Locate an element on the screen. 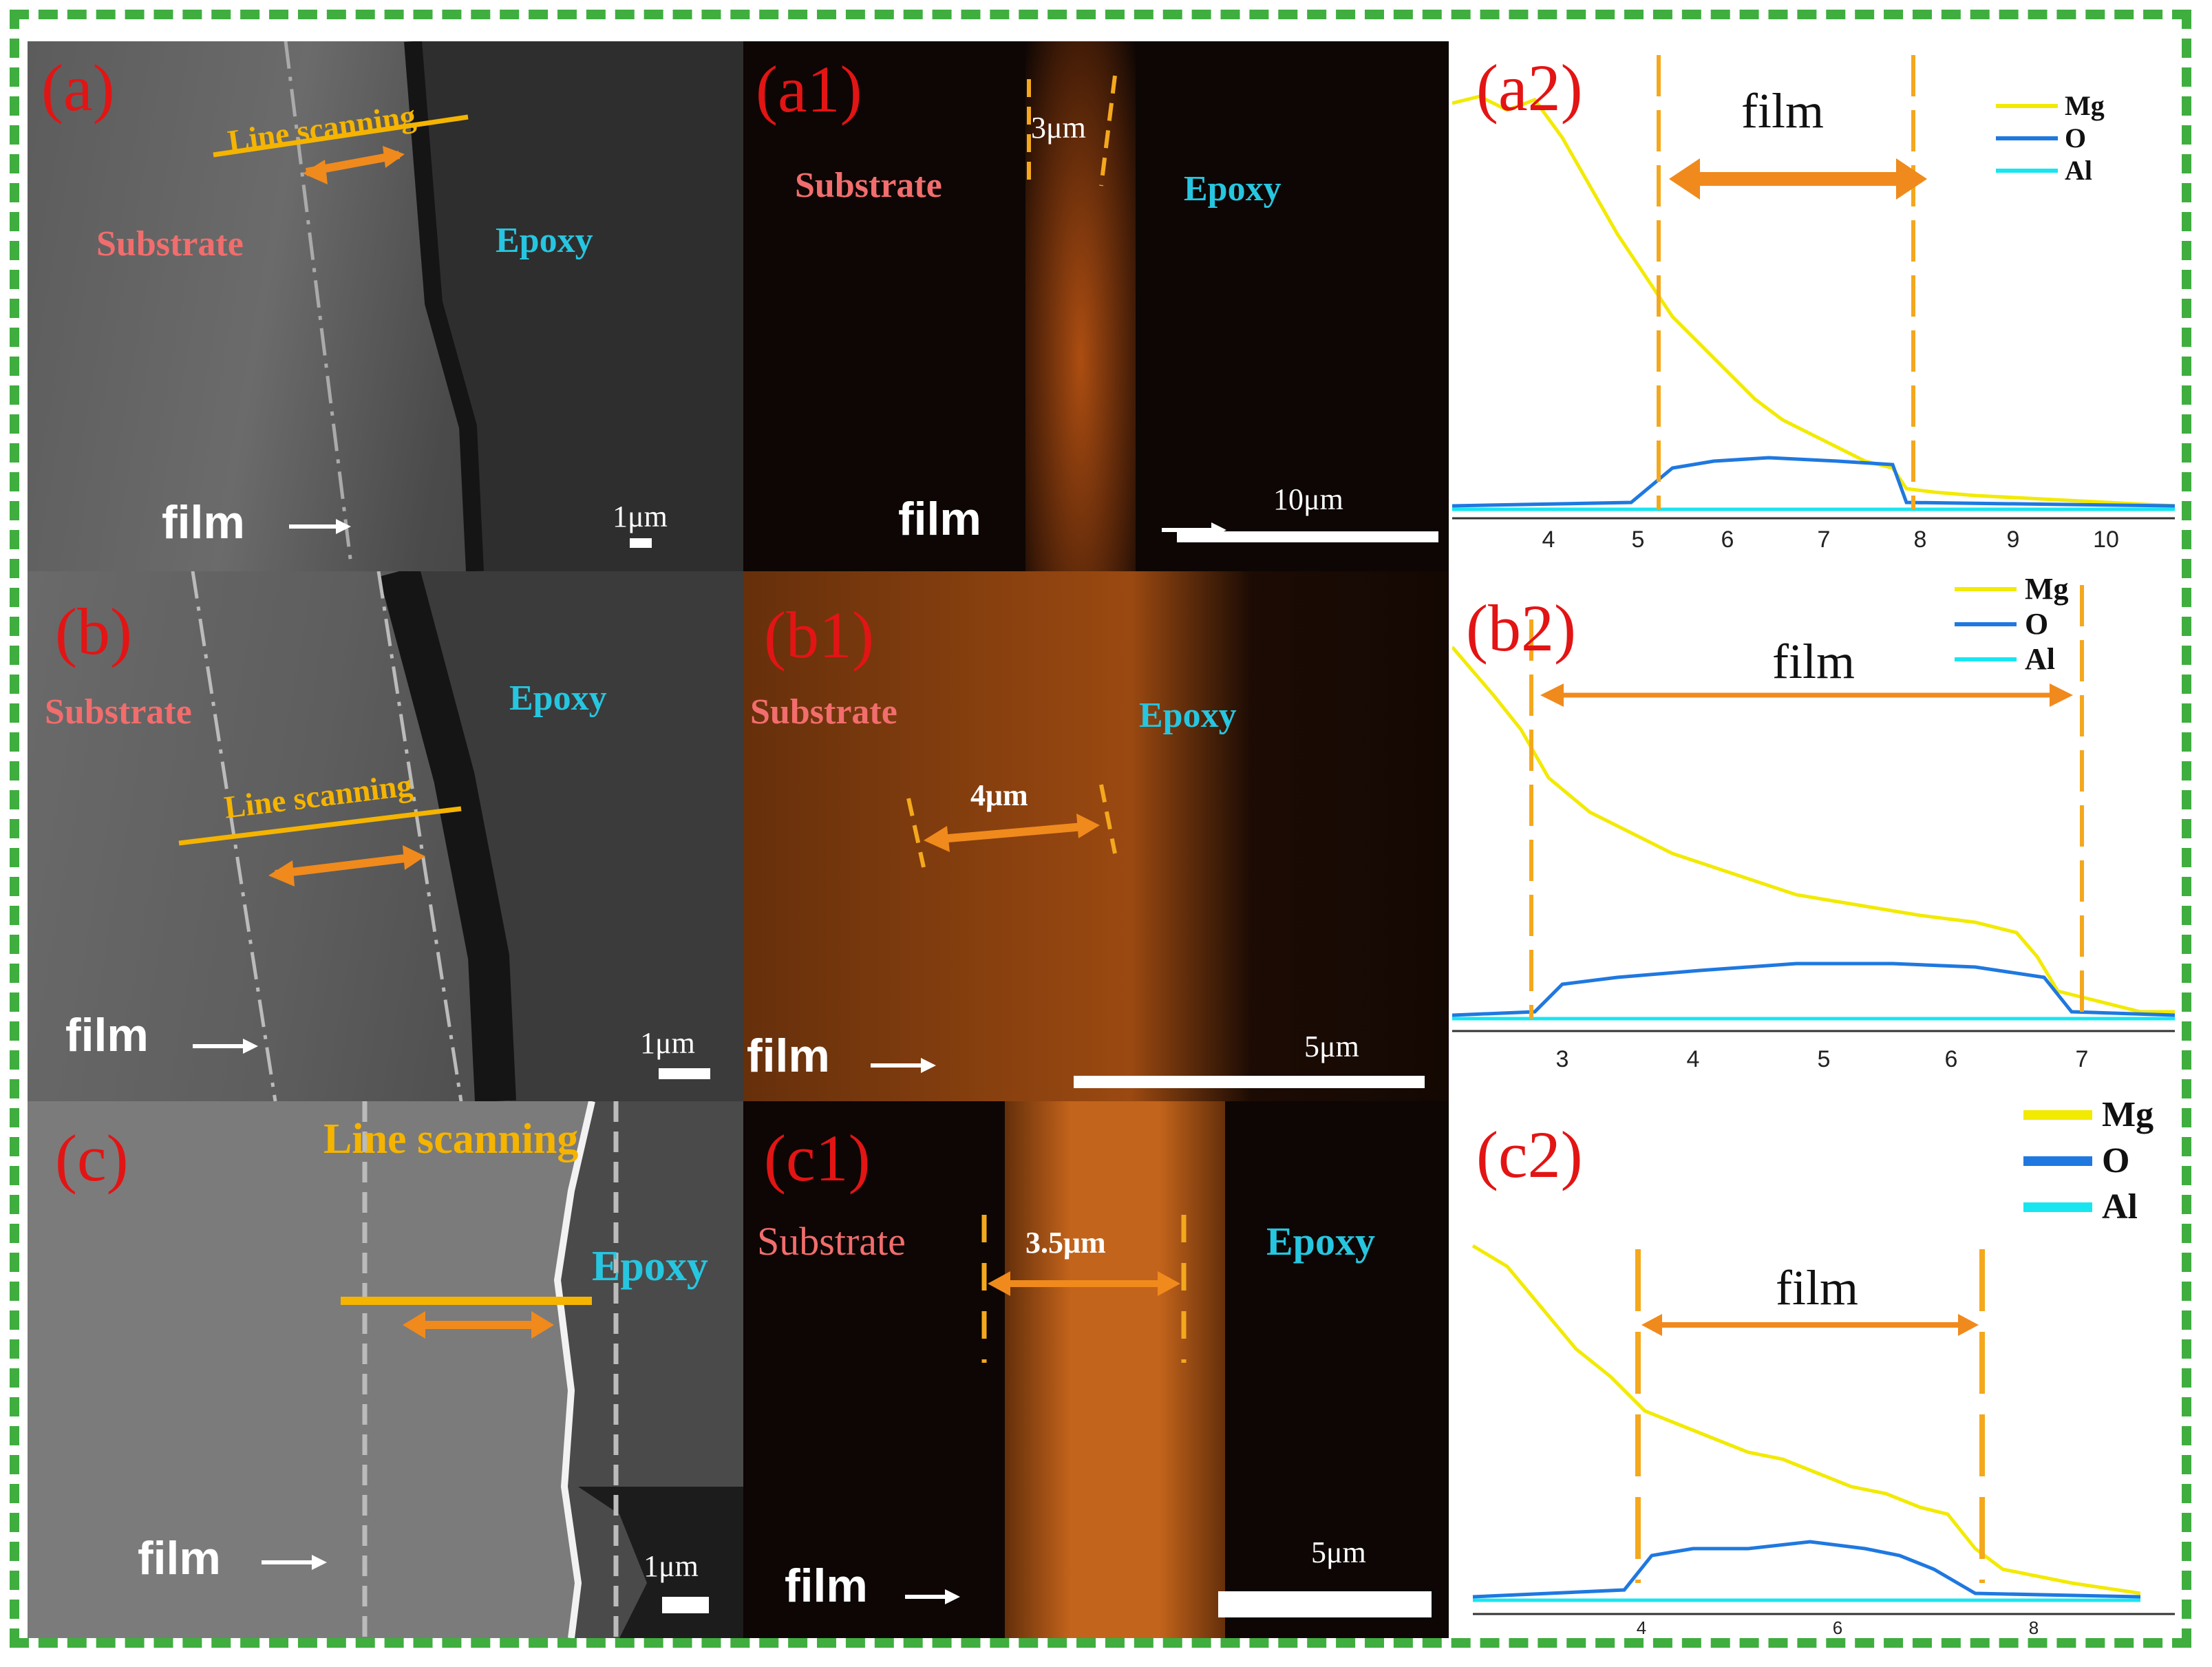 The width and height of the screenshot is (2212, 1667). panel-b1-thickness: 4μm is located at coordinates (999, 795).